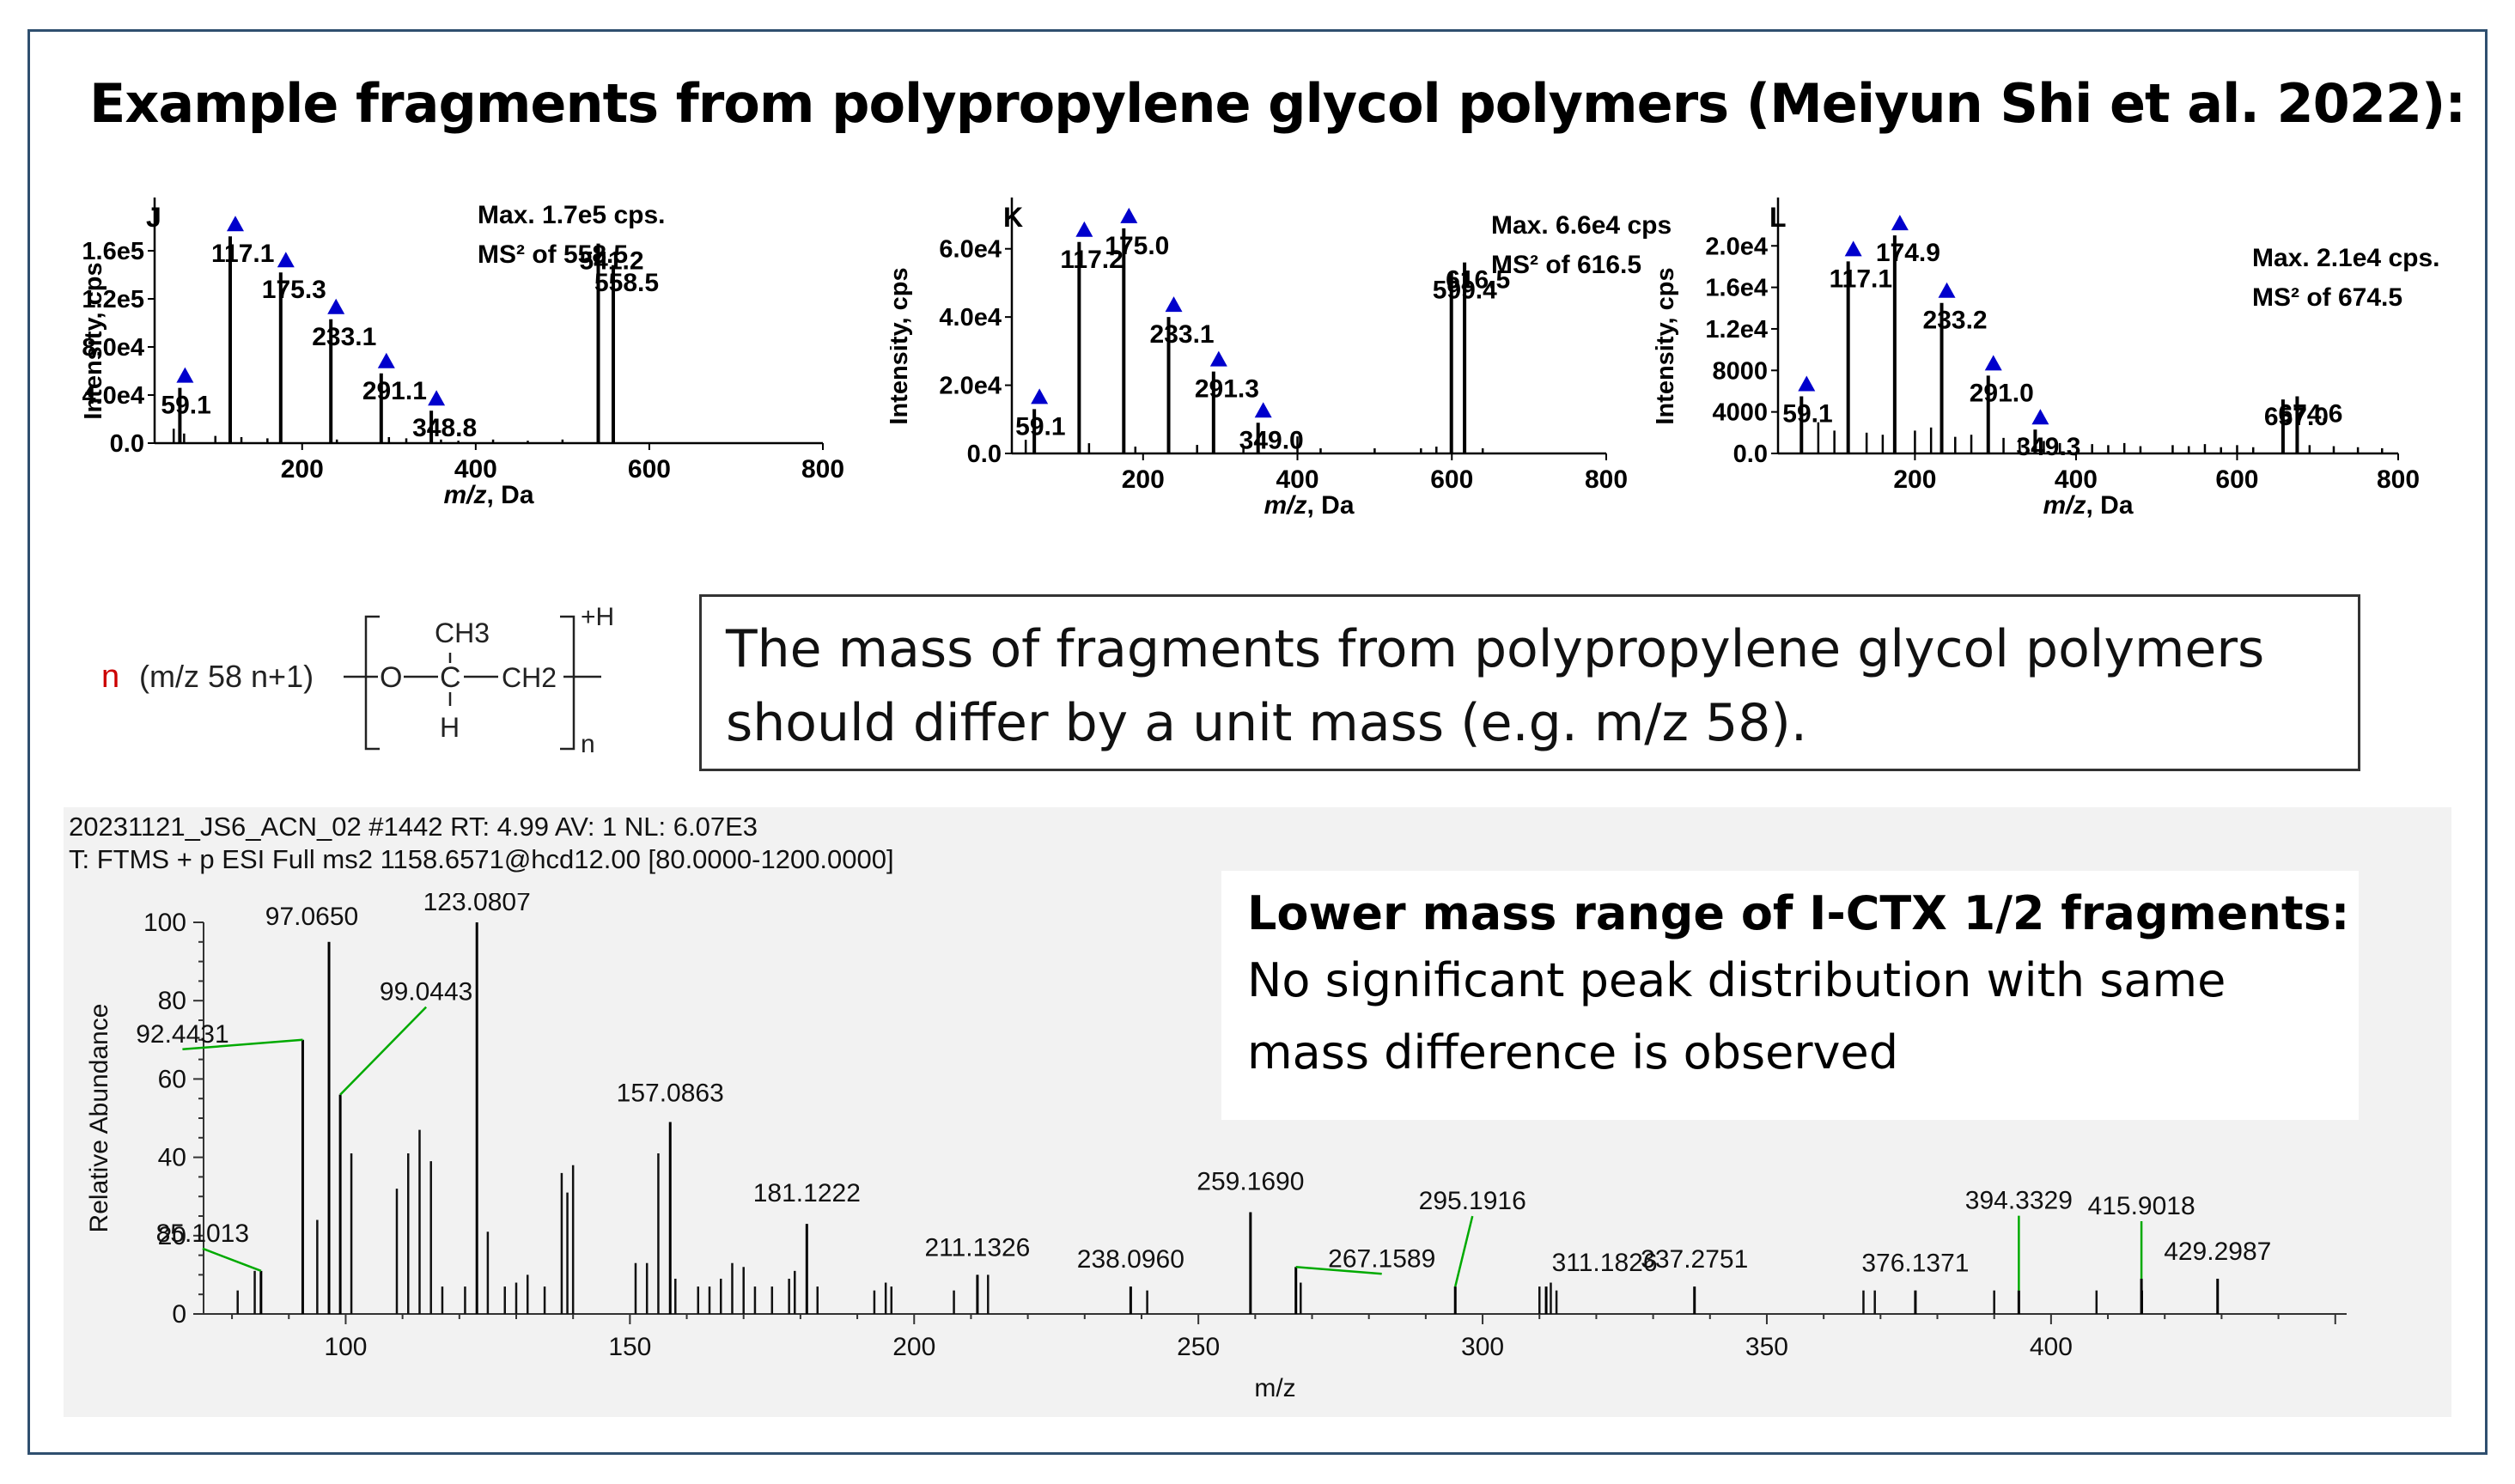  Describe the element at coordinates (1250, 1181) in the screenshot. I see `peak-label: 259.1690` at that location.